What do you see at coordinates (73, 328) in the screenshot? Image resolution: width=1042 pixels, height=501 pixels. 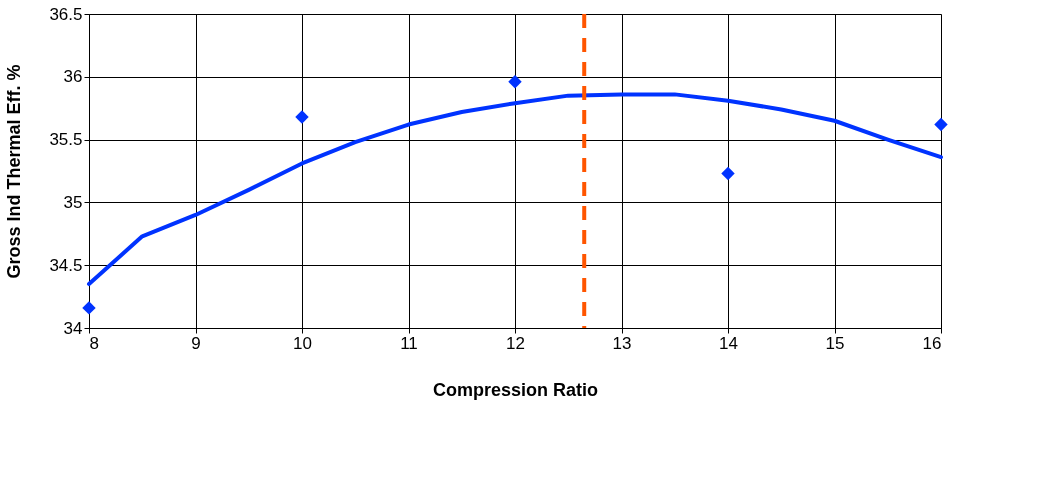 I see `y-tick-label: 34` at bounding box center [73, 328].